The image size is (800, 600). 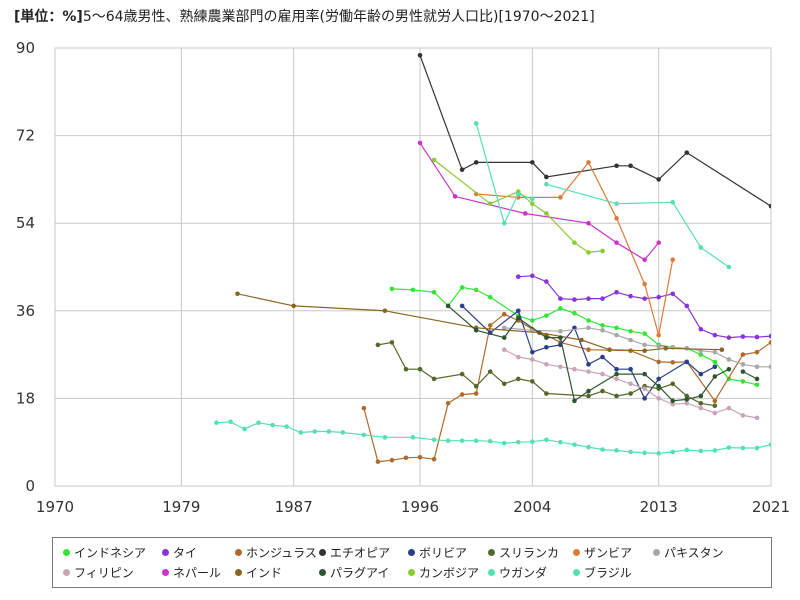 I want to click on y-tick-label: 0, so click(x=30, y=486).